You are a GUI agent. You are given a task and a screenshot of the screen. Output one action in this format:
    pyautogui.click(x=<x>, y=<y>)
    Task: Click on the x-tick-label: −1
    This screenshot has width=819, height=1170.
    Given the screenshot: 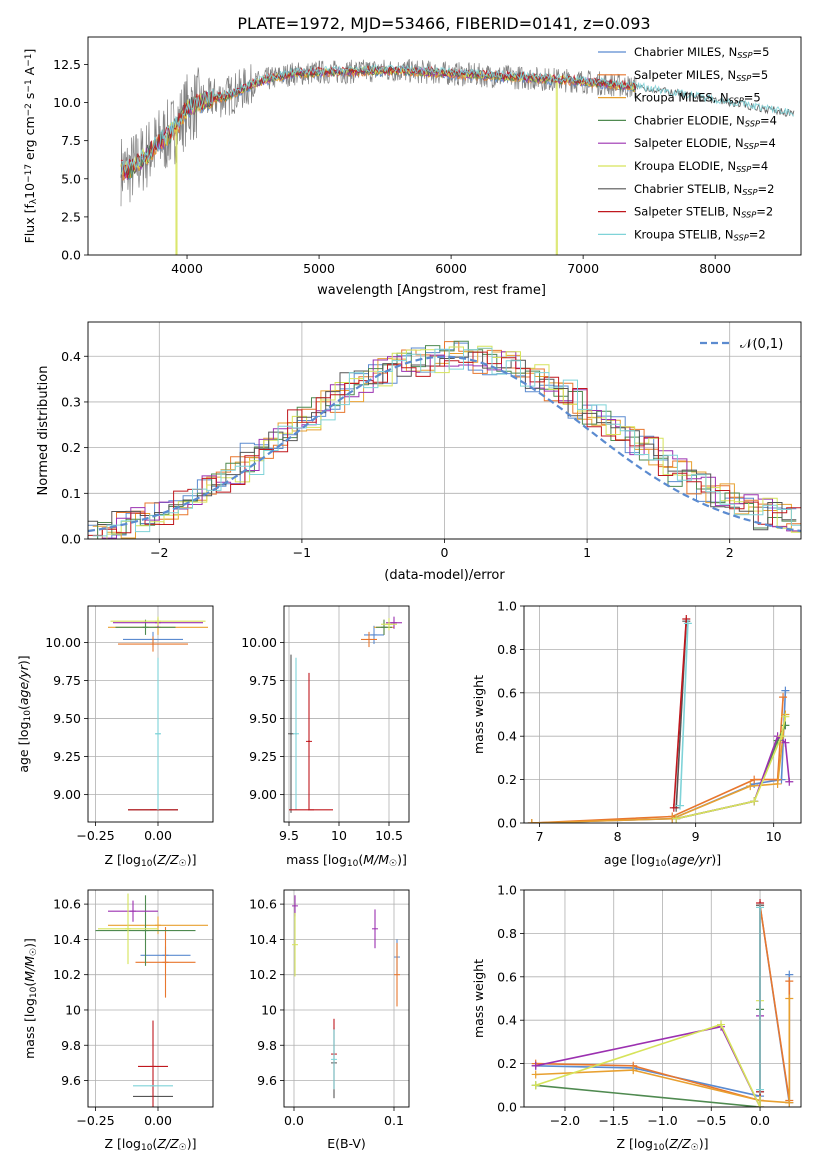 What is the action you would take?
    pyautogui.click(x=302, y=552)
    